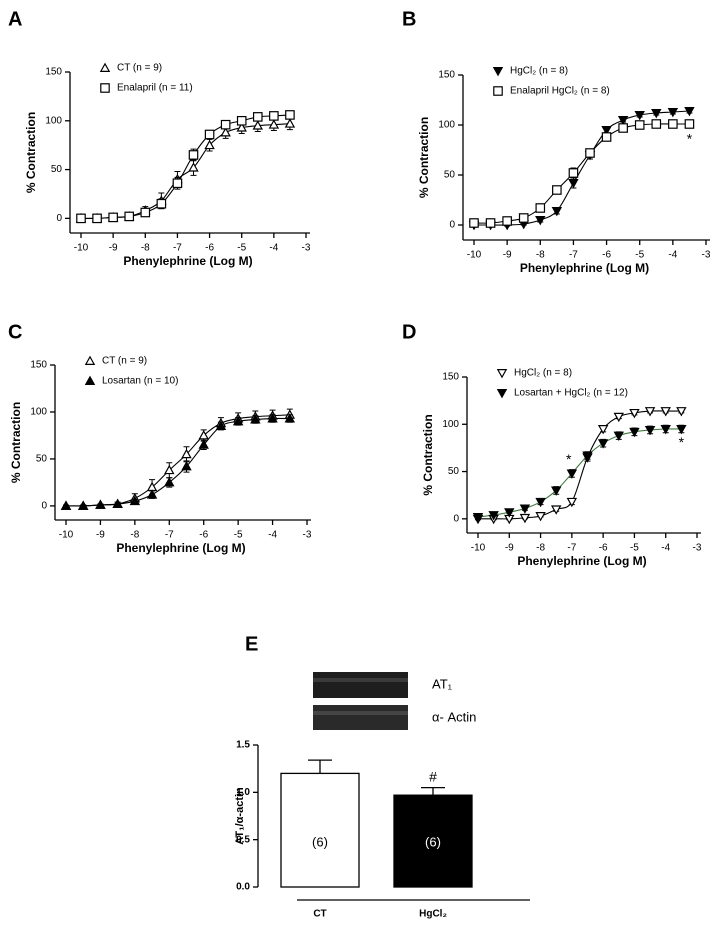  I want to click on annotation: #, so click(433, 776).